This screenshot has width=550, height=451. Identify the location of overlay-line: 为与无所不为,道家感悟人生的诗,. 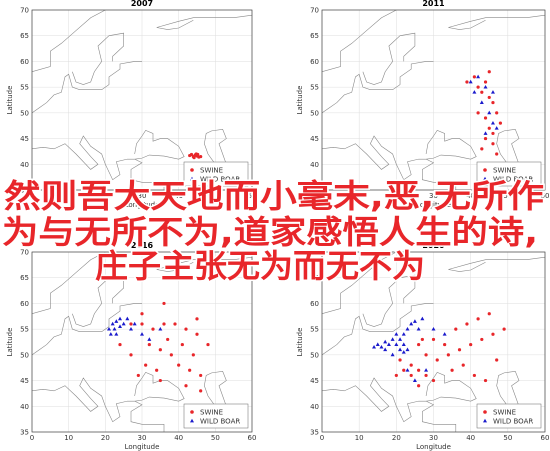
(270, 232).